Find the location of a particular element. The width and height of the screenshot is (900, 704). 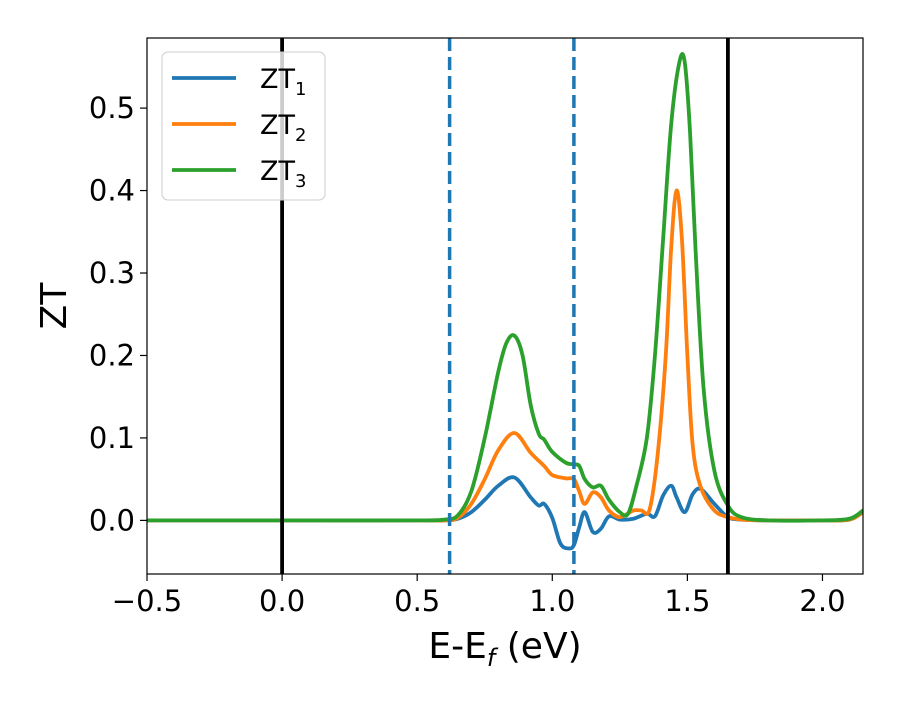

y-axis-label: ZT is located at coordinates (54, 306).